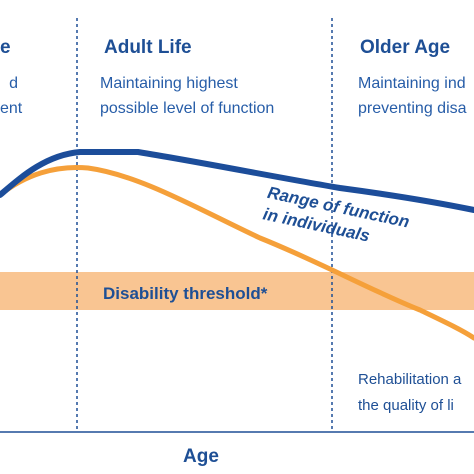 The height and width of the screenshot is (474, 474). I want to click on older-age-title: Older Age, so click(405, 47).